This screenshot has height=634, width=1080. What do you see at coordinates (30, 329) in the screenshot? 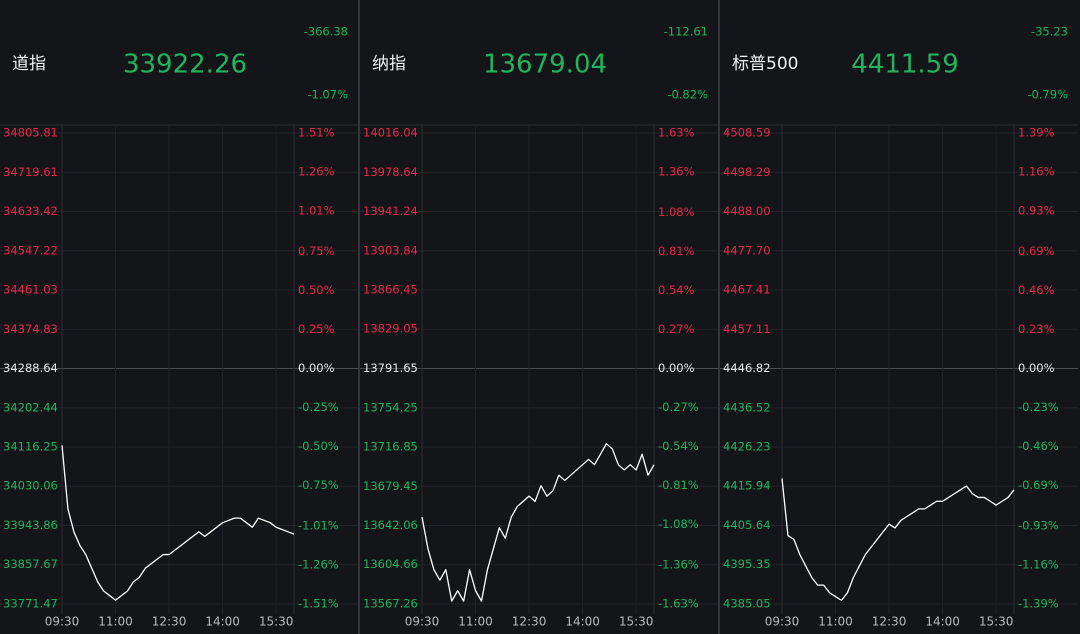
I see `y-tick-label: 34374.83` at bounding box center [30, 329].